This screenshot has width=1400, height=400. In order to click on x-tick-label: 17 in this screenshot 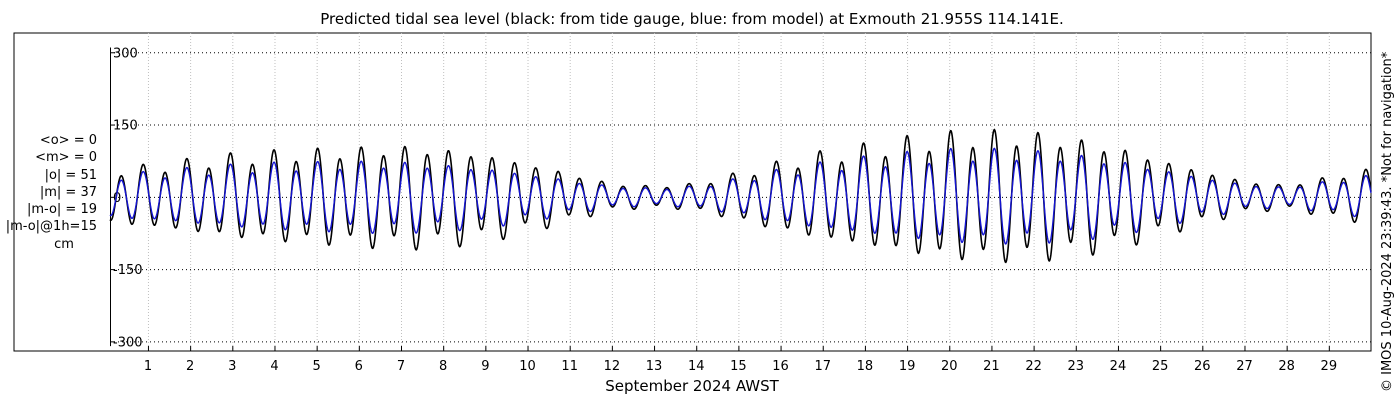, I will do `click(822, 366)`.